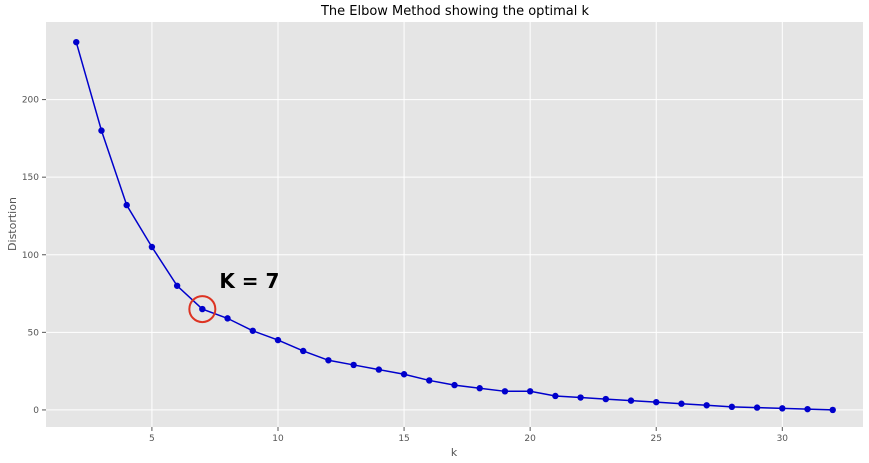 The height and width of the screenshot is (463, 869). Describe the element at coordinates (249, 281) in the screenshot. I see `annotation-label-0: K = 7` at that location.